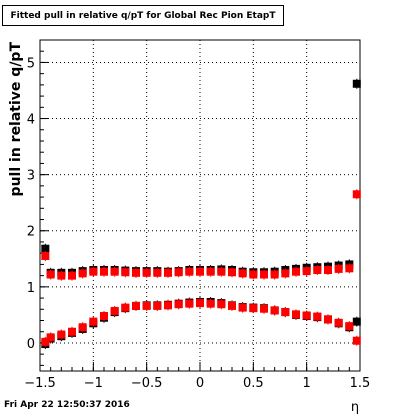 The width and height of the screenshot is (400, 414). Describe the element at coordinates (31, 288) in the screenshot. I see `y-tick-label: 1` at that location.